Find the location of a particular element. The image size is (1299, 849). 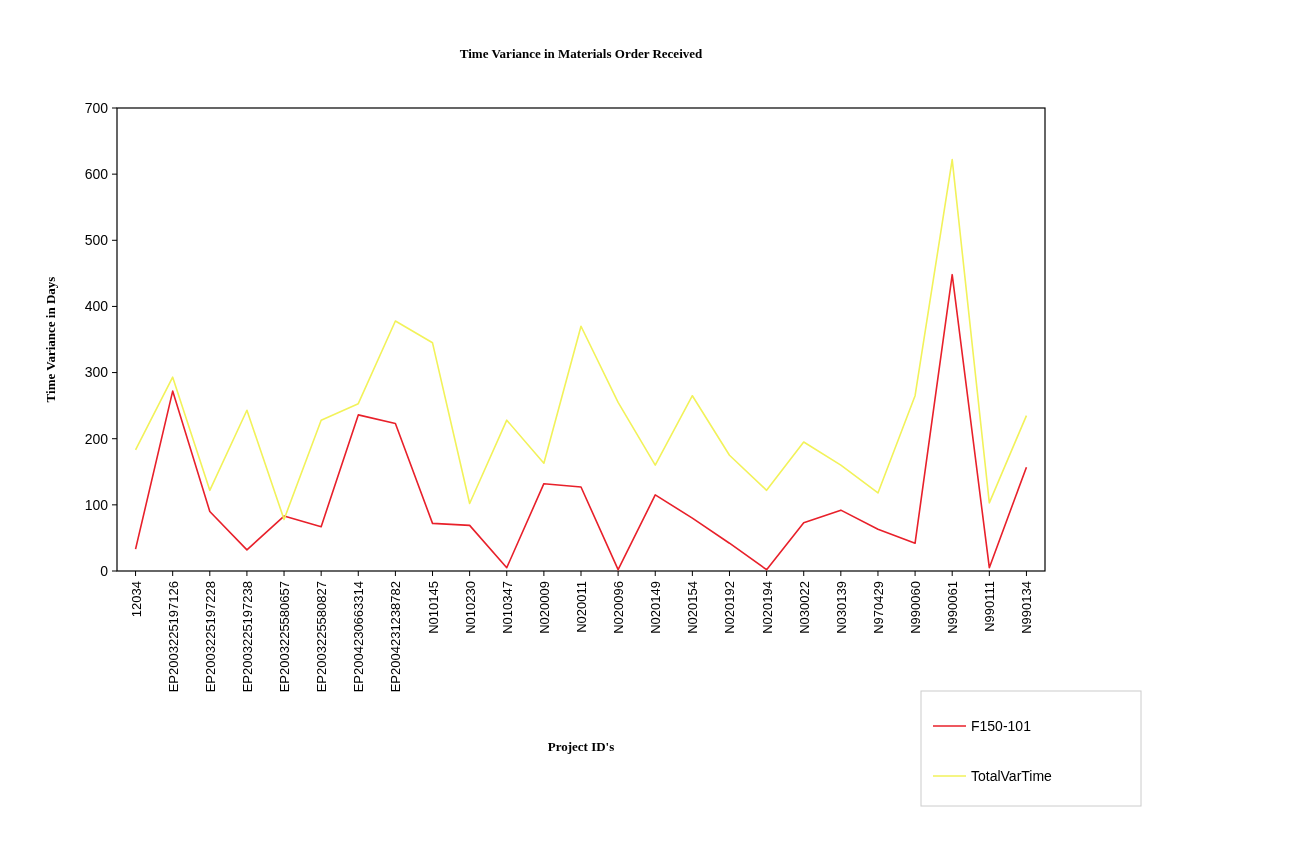

x-tick-label: N020096 is located at coordinates (619, 607).